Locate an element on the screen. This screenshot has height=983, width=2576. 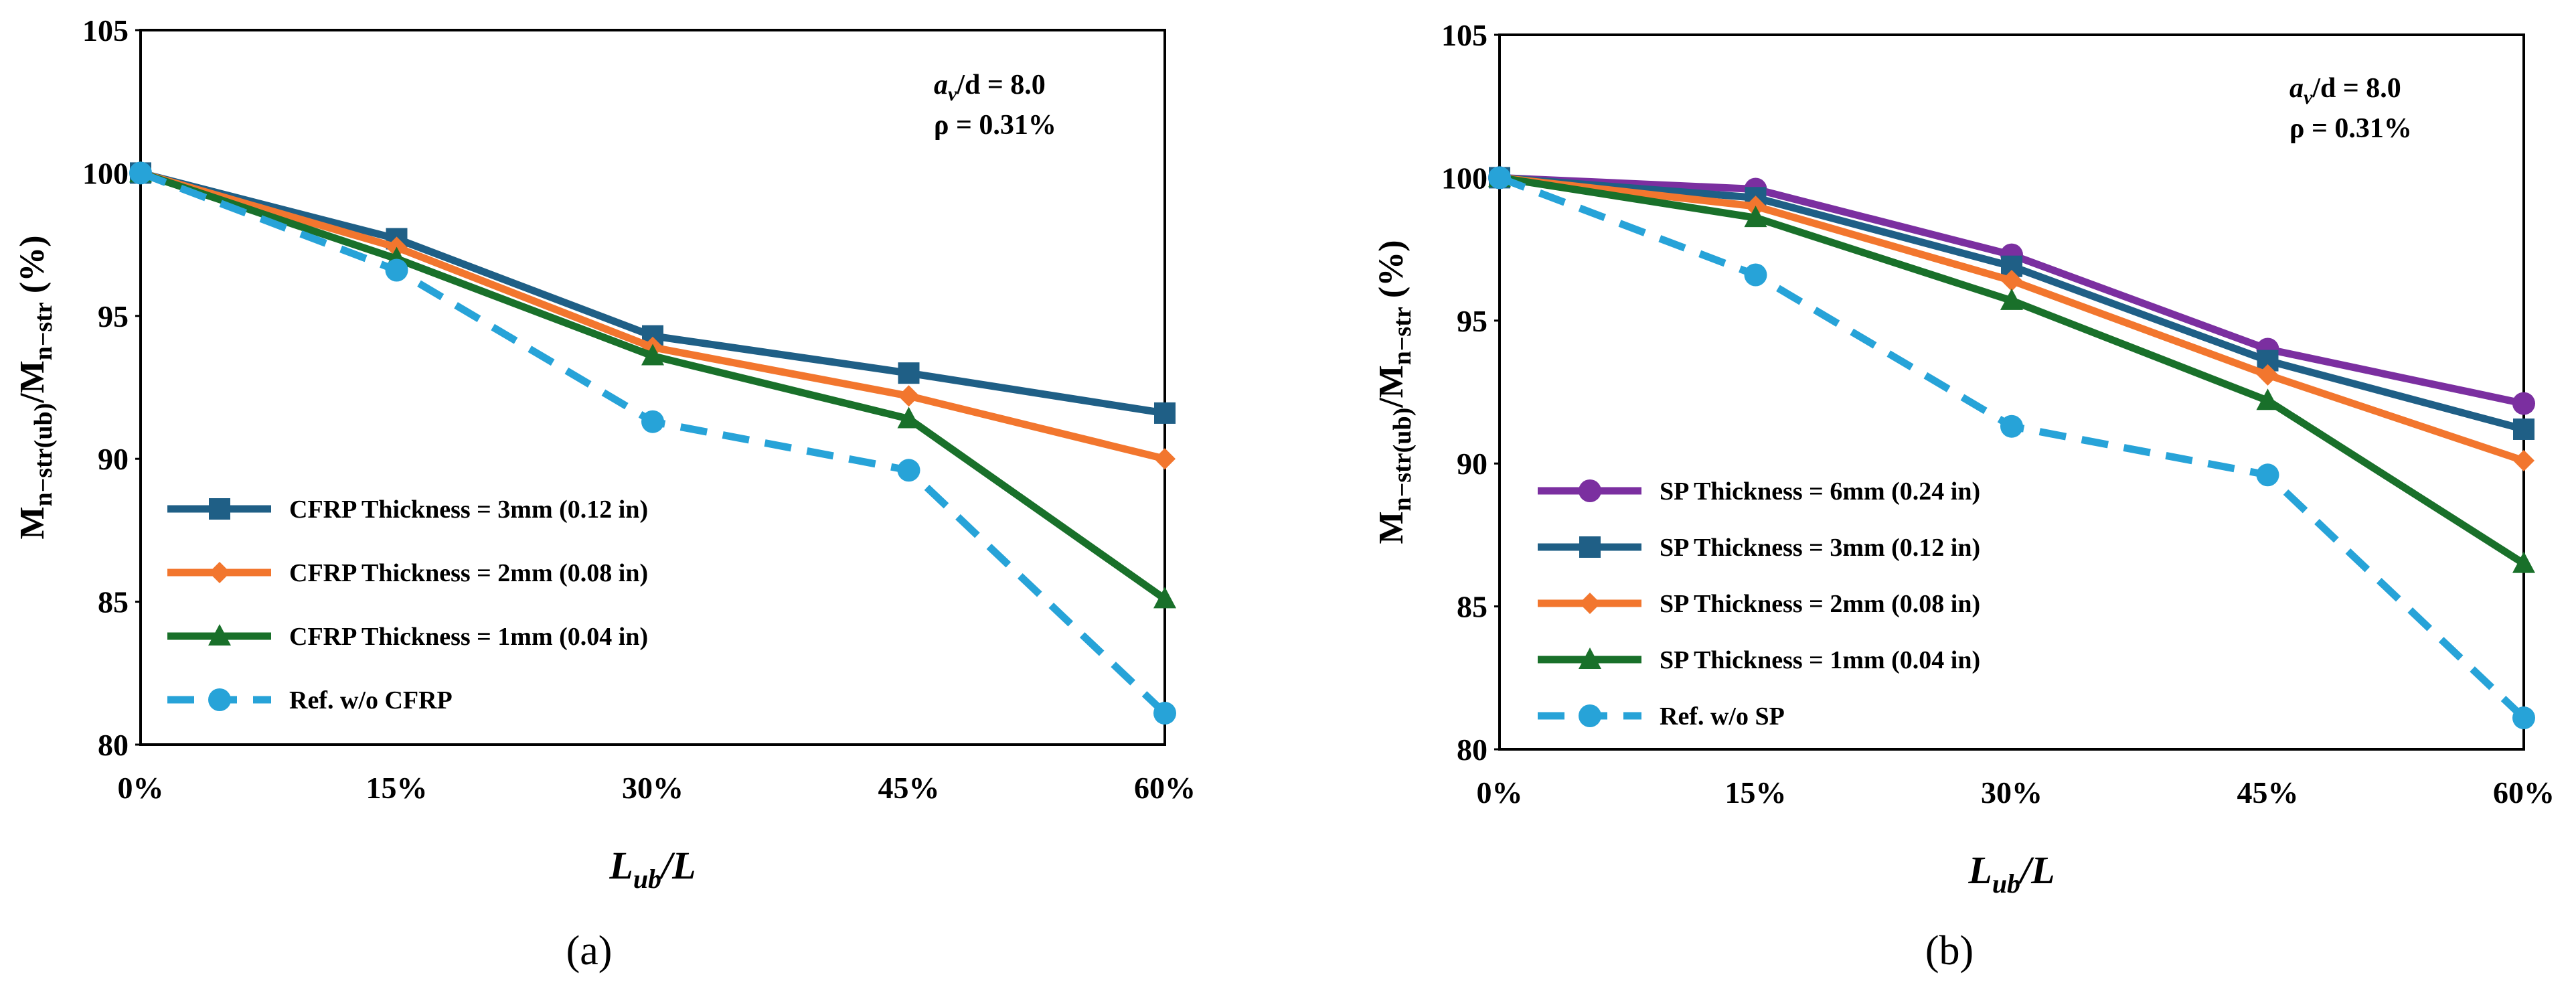
panel-label: (a) is located at coordinates (590, 951).